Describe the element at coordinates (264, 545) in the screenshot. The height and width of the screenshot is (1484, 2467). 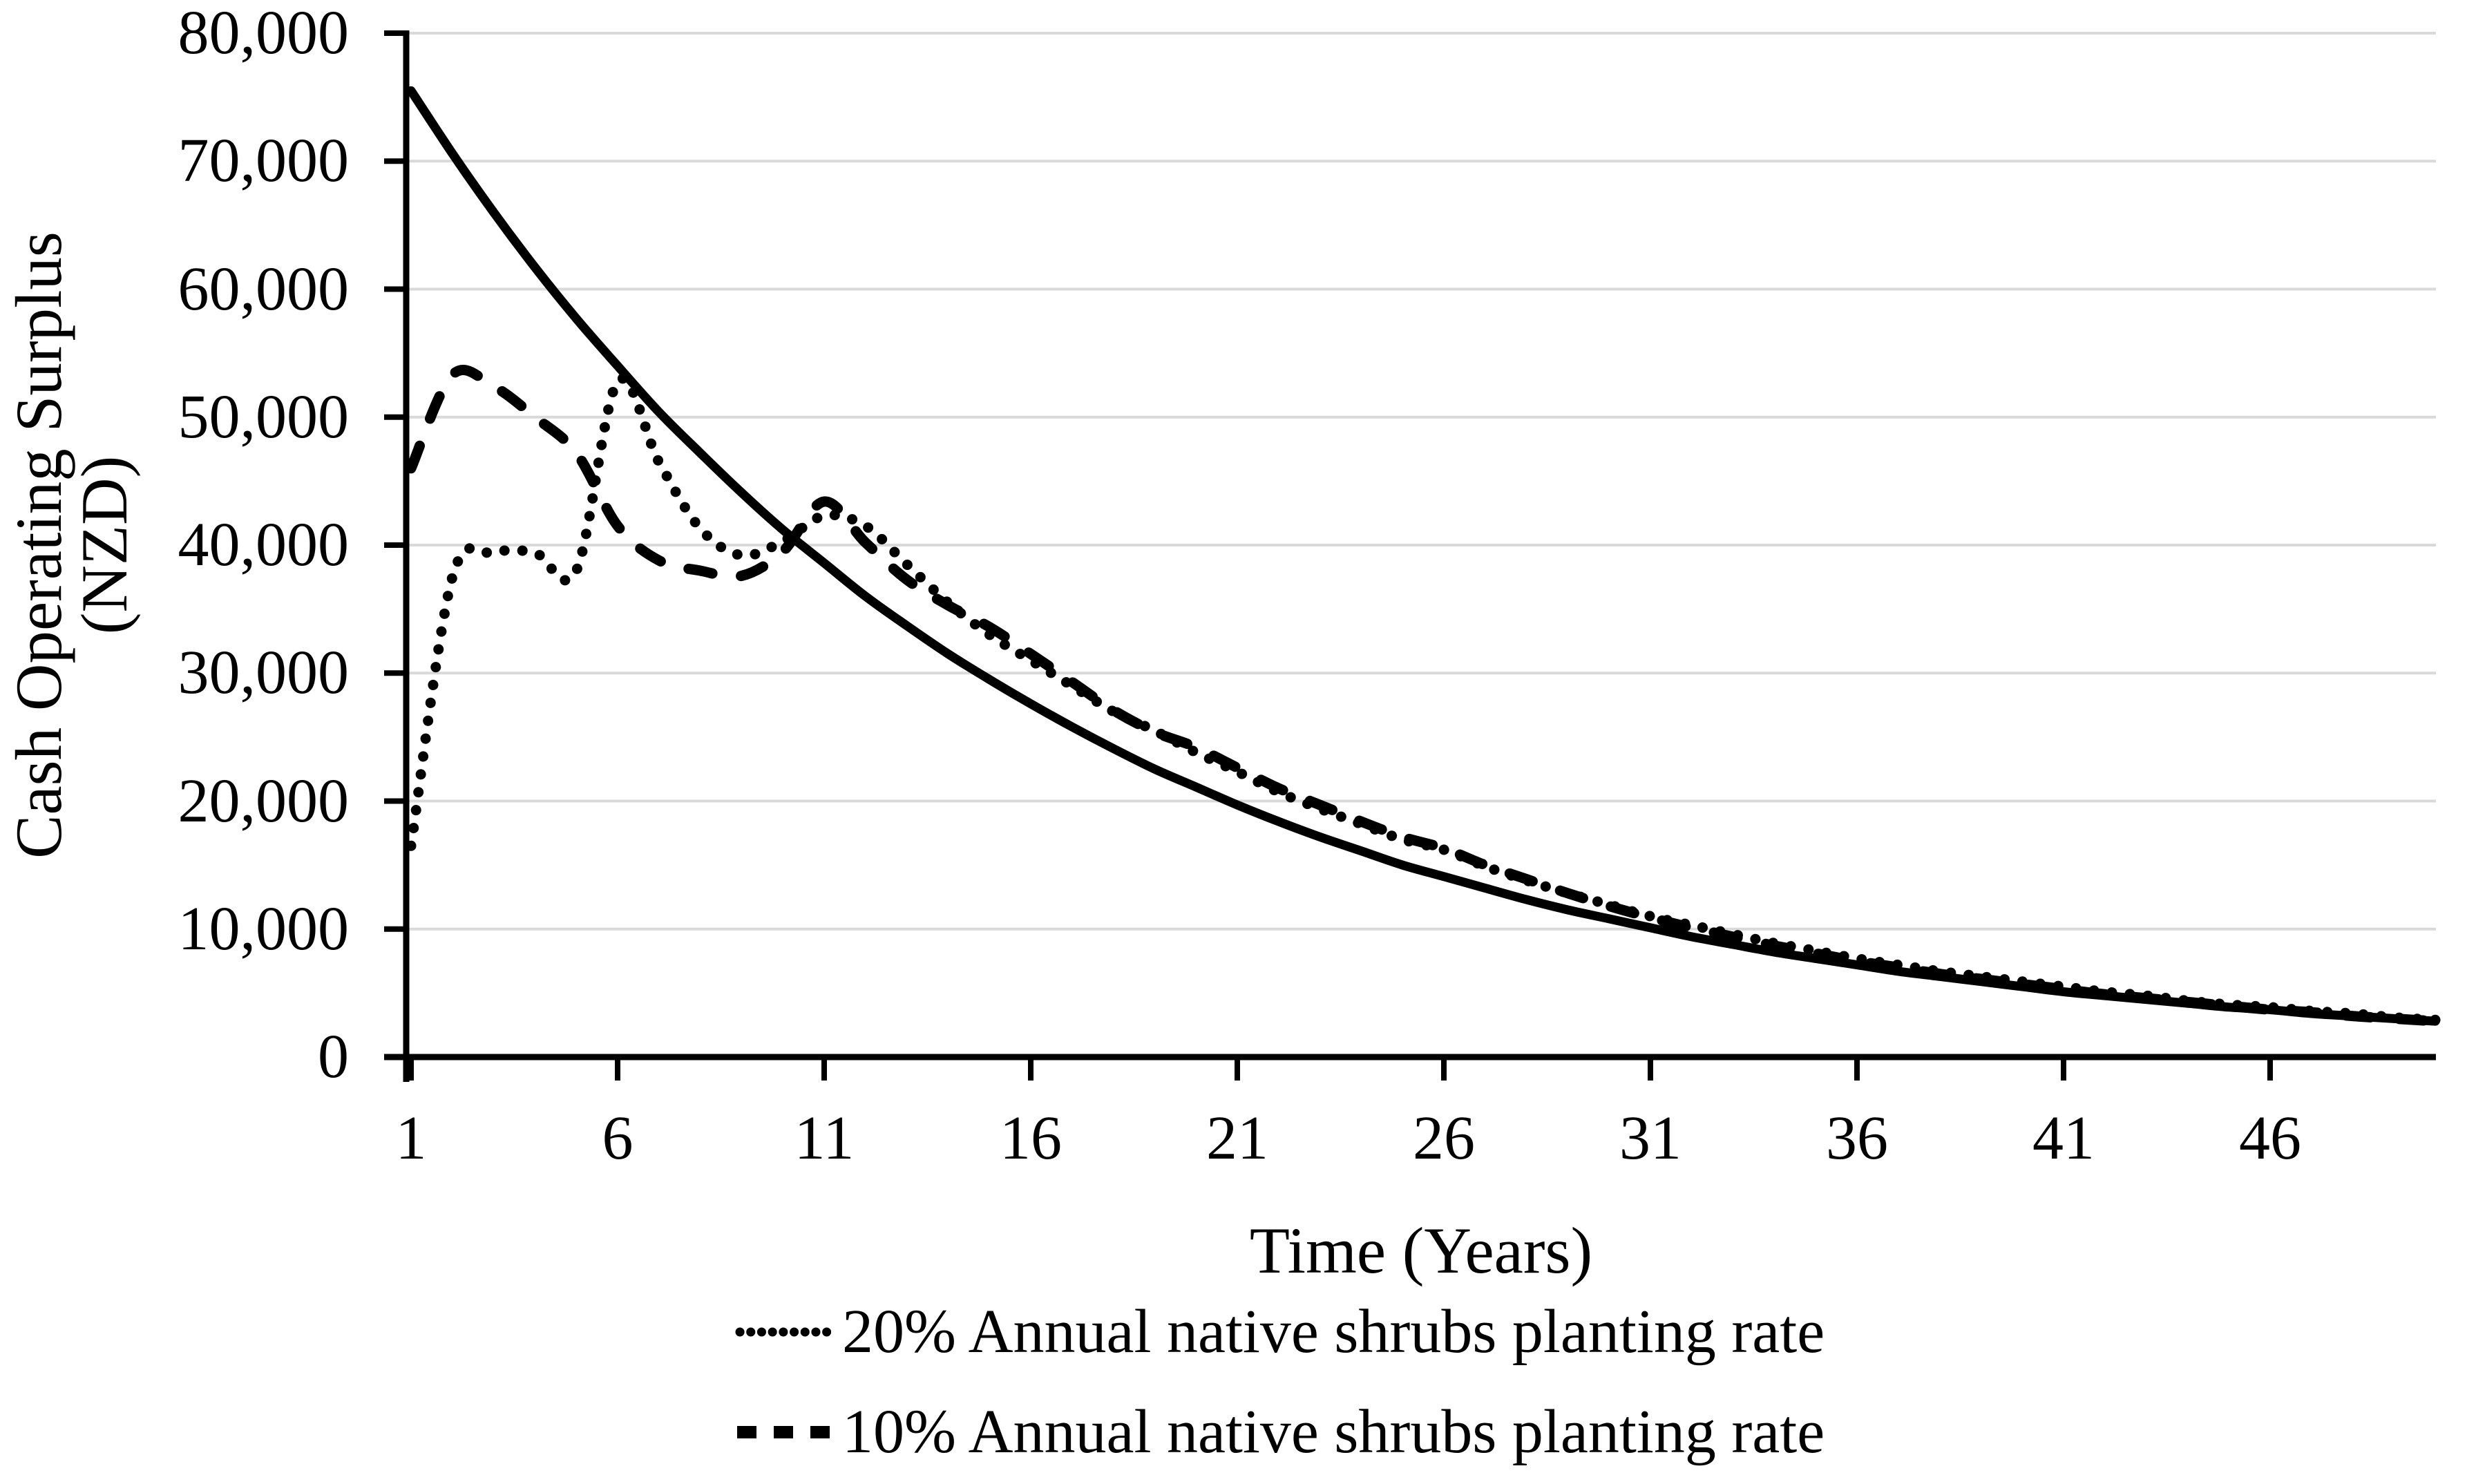
I see `y-tick-label: 40,000` at that location.